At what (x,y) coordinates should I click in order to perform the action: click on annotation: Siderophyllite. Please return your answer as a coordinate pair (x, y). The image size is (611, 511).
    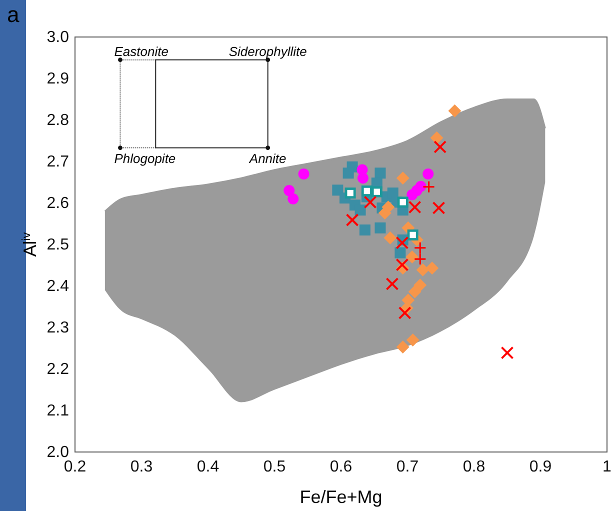
    Looking at the image, I should click on (267, 51).